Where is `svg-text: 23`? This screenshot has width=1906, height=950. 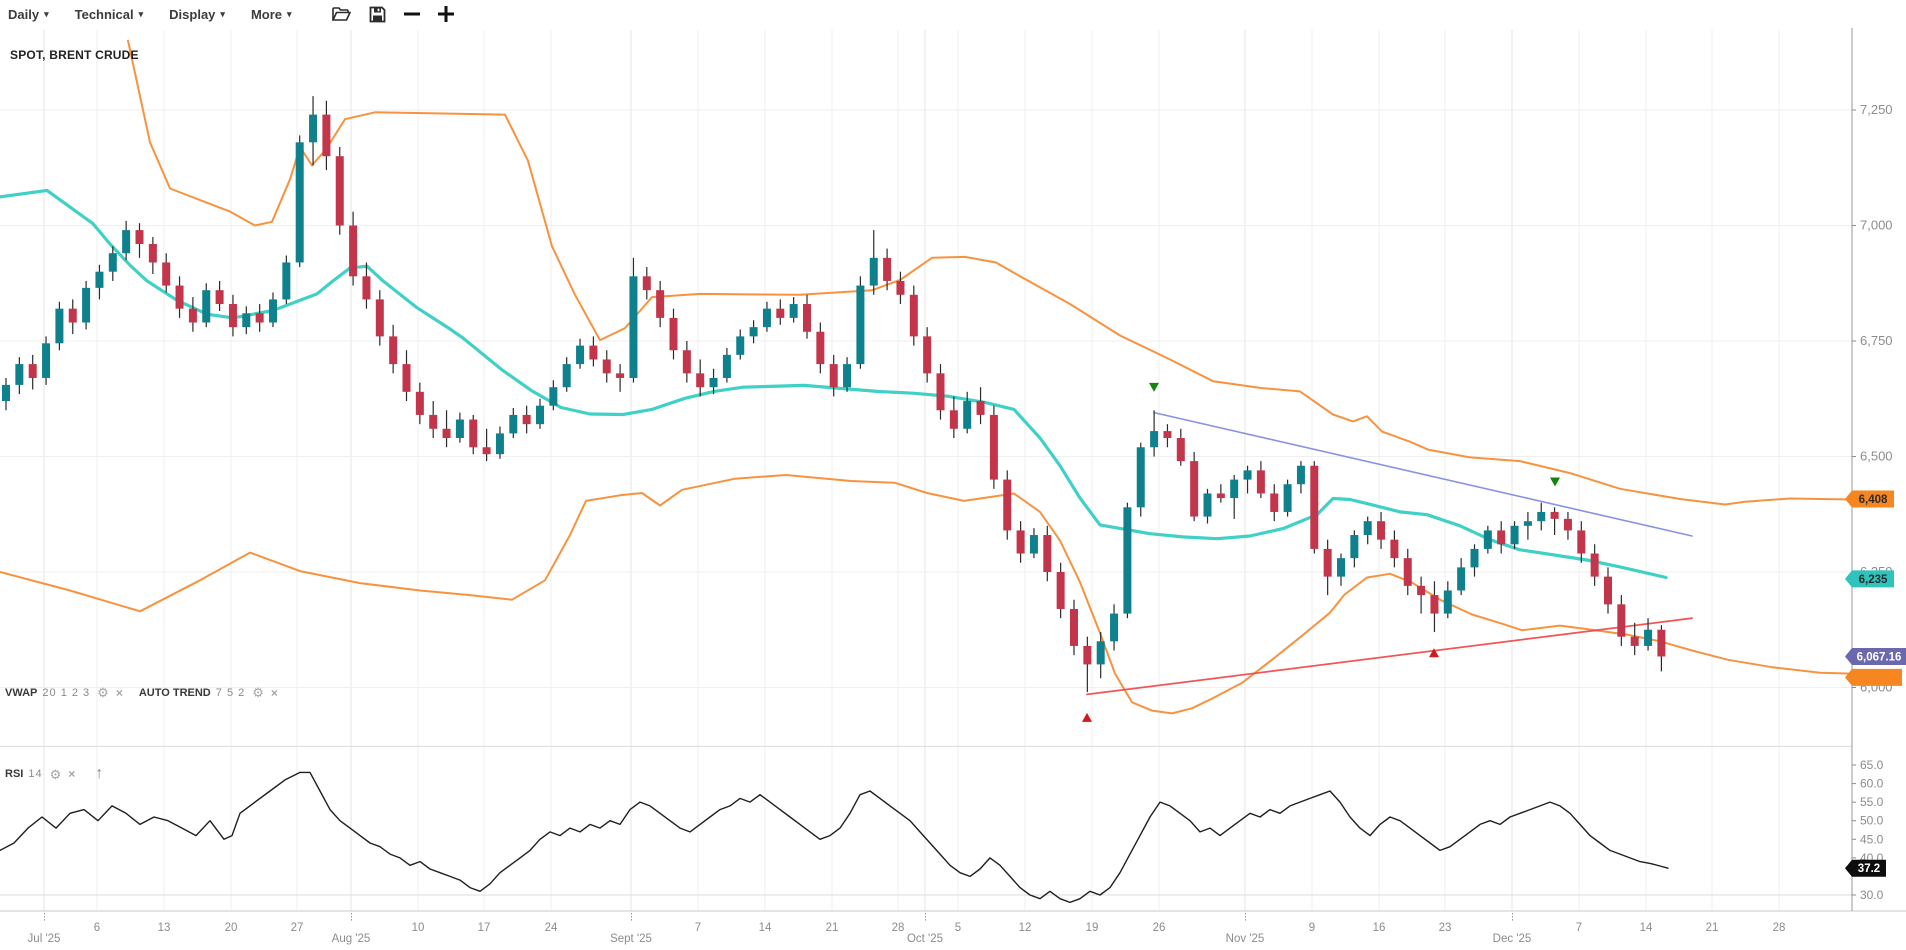 svg-text: 23 is located at coordinates (1445, 928).